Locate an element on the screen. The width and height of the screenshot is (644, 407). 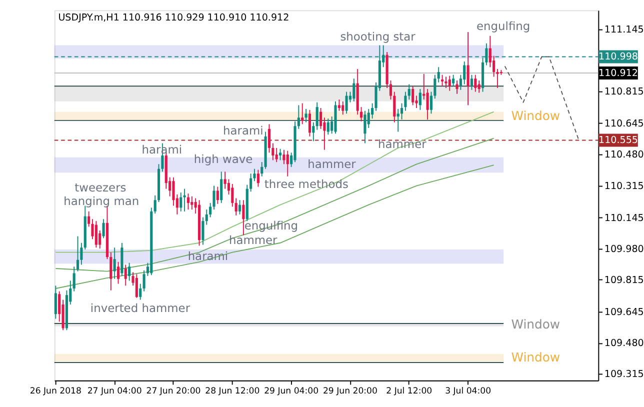
annotation: hammer is located at coordinates (253, 239).